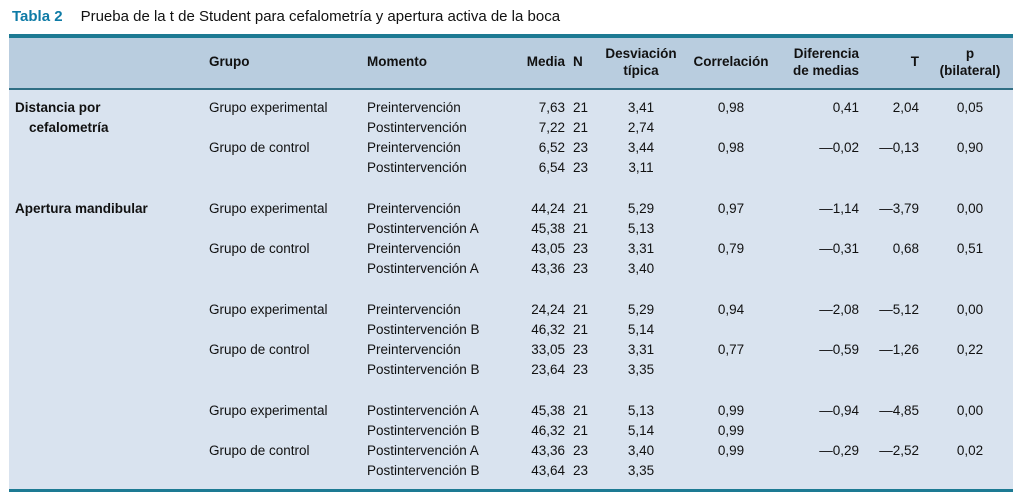  I want to click on cell-label: Apertura mandibular, so click(104, 209).